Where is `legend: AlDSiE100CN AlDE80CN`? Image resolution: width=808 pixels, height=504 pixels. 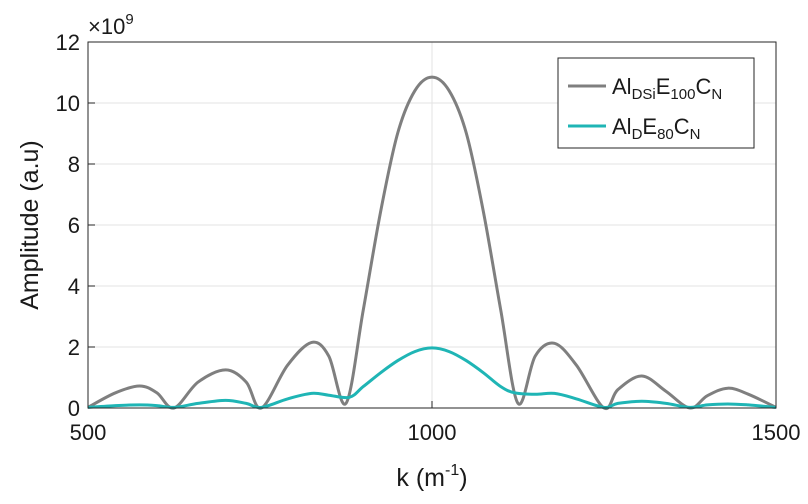
legend: AlDSiE100CN AlDE80CN is located at coordinates (656, 103).